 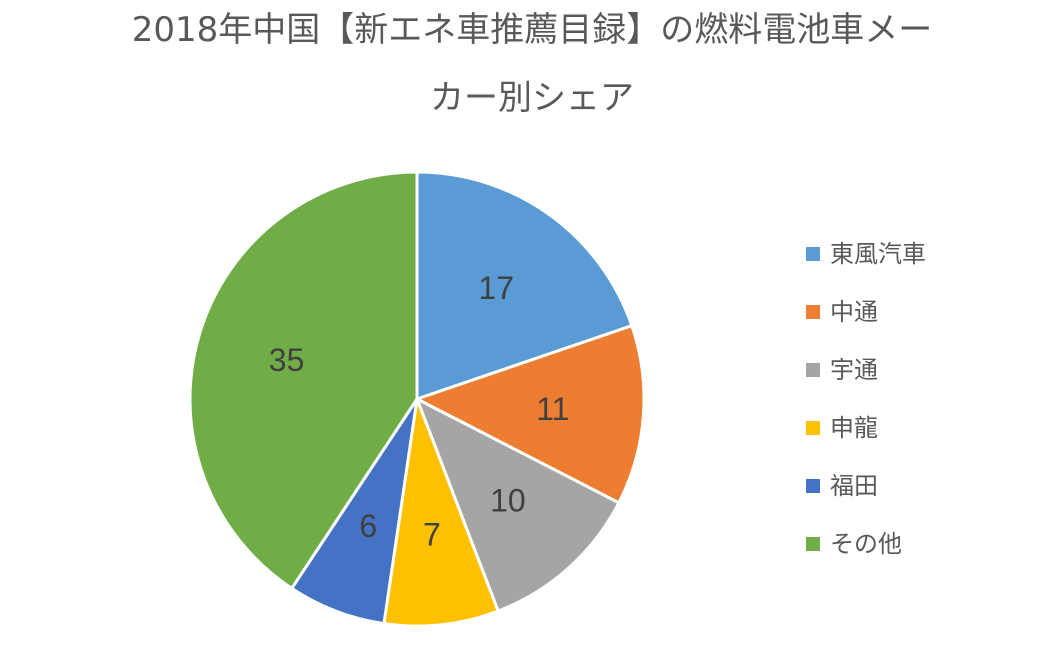 I want to click on legend-label: 東風汽車, so click(x=878, y=254).